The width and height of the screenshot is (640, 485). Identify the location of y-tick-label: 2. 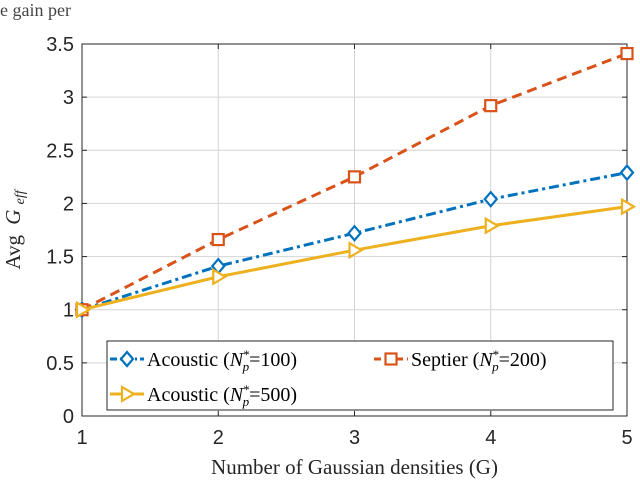
(68, 204).